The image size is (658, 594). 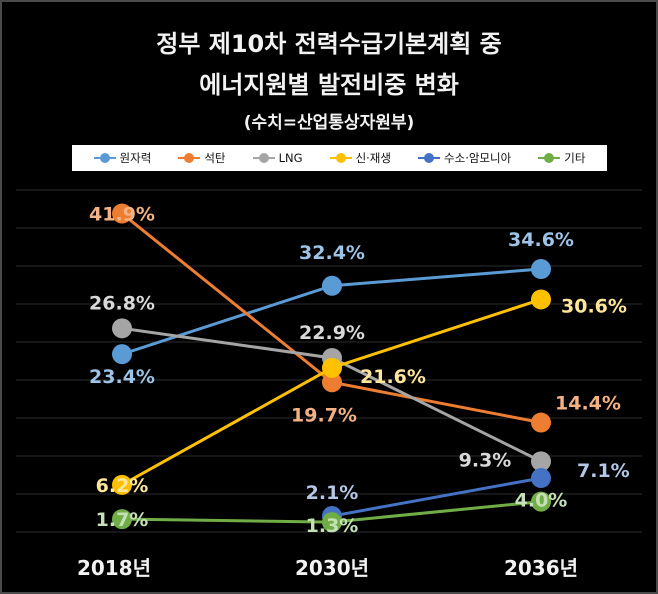 I want to click on data-label: 14.4%, so click(x=588, y=404).